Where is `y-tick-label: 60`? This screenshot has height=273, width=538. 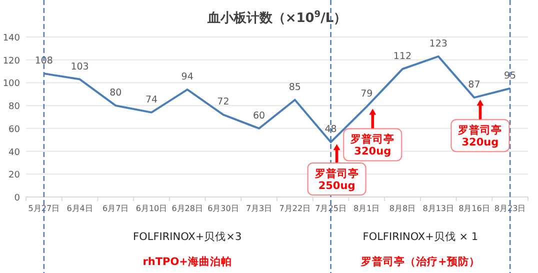 y-tick-label: 60 is located at coordinates (14, 129).